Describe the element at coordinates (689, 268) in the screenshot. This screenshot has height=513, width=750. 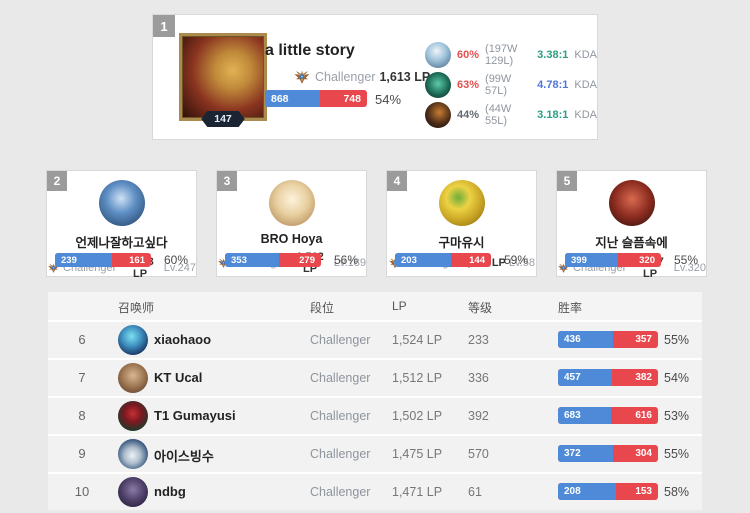
I see `level-value: Lv.320` at that location.